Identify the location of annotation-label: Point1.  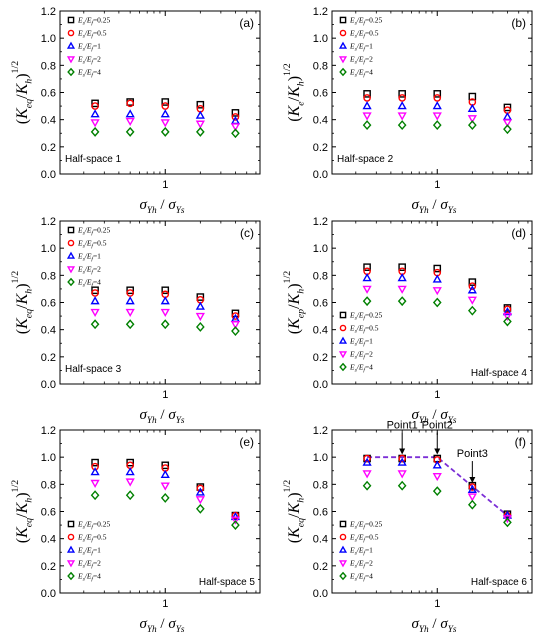
(402, 426).